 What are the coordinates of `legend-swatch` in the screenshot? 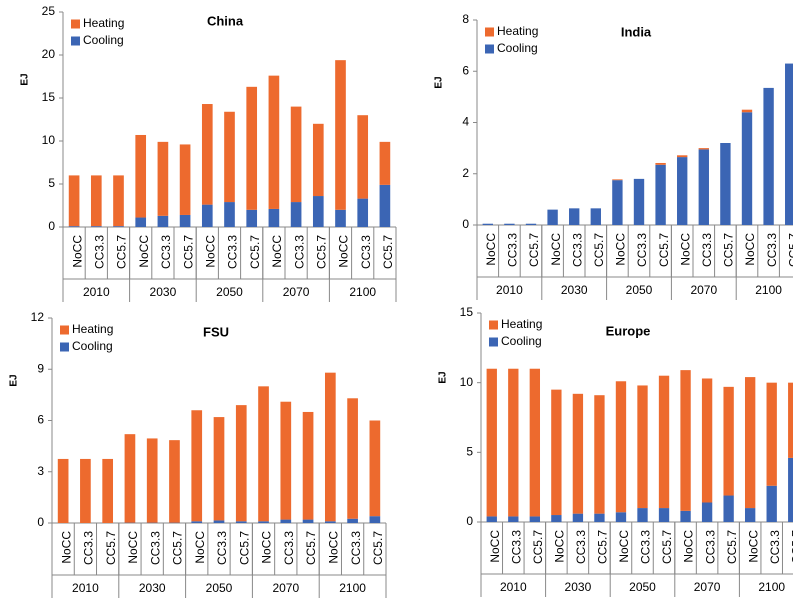 It's located at (489, 32).